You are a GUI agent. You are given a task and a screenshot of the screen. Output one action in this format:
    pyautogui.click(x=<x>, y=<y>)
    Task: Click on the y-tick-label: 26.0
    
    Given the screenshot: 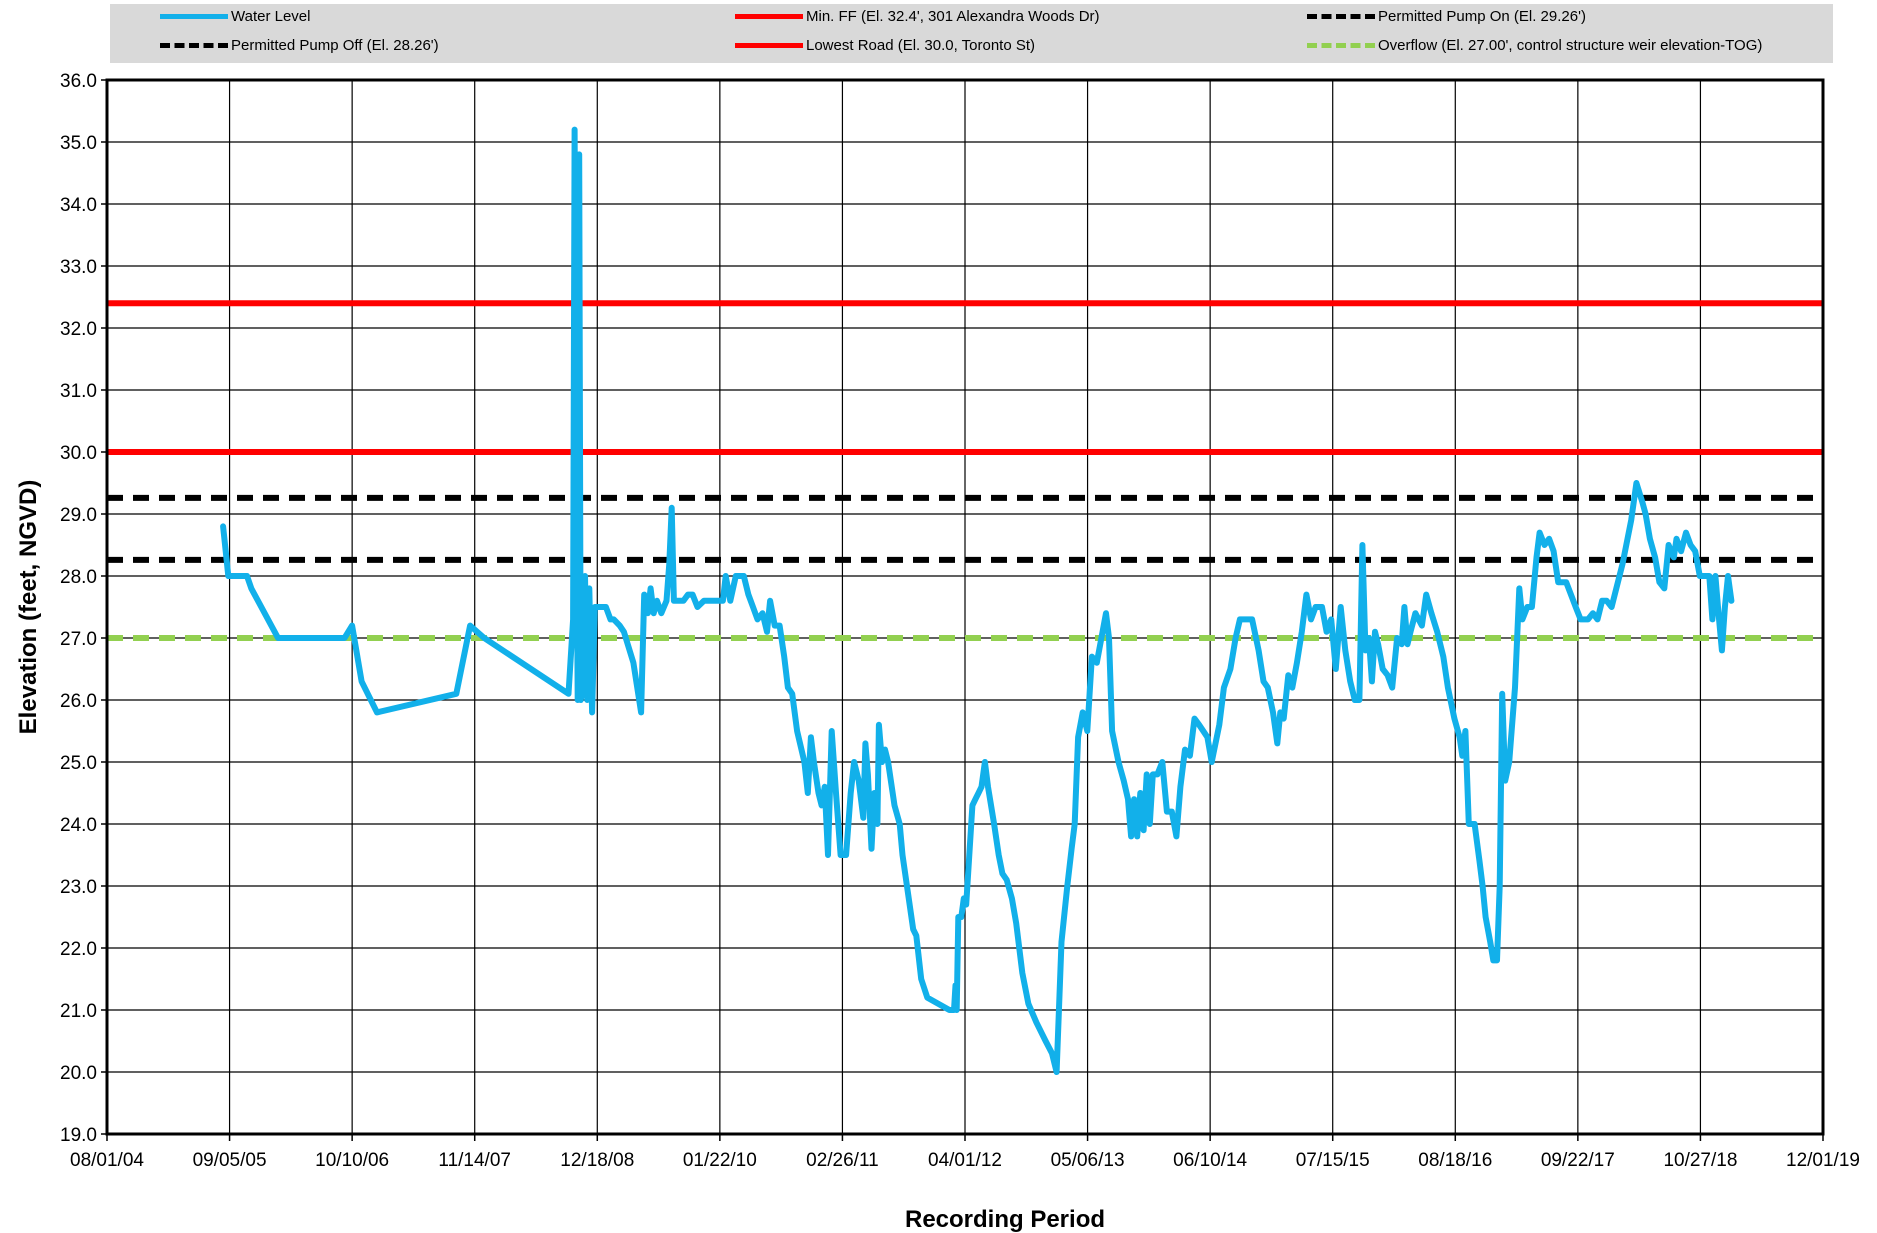 What is the action you would take?
    pyautogui.click(x=78, y=701)
    